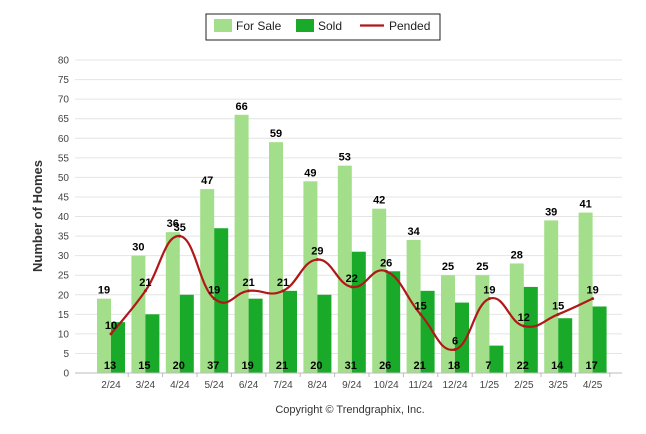 This screenshot has height=434, width=646. I want to click on sold-value-label: 21, so click(419, 366).